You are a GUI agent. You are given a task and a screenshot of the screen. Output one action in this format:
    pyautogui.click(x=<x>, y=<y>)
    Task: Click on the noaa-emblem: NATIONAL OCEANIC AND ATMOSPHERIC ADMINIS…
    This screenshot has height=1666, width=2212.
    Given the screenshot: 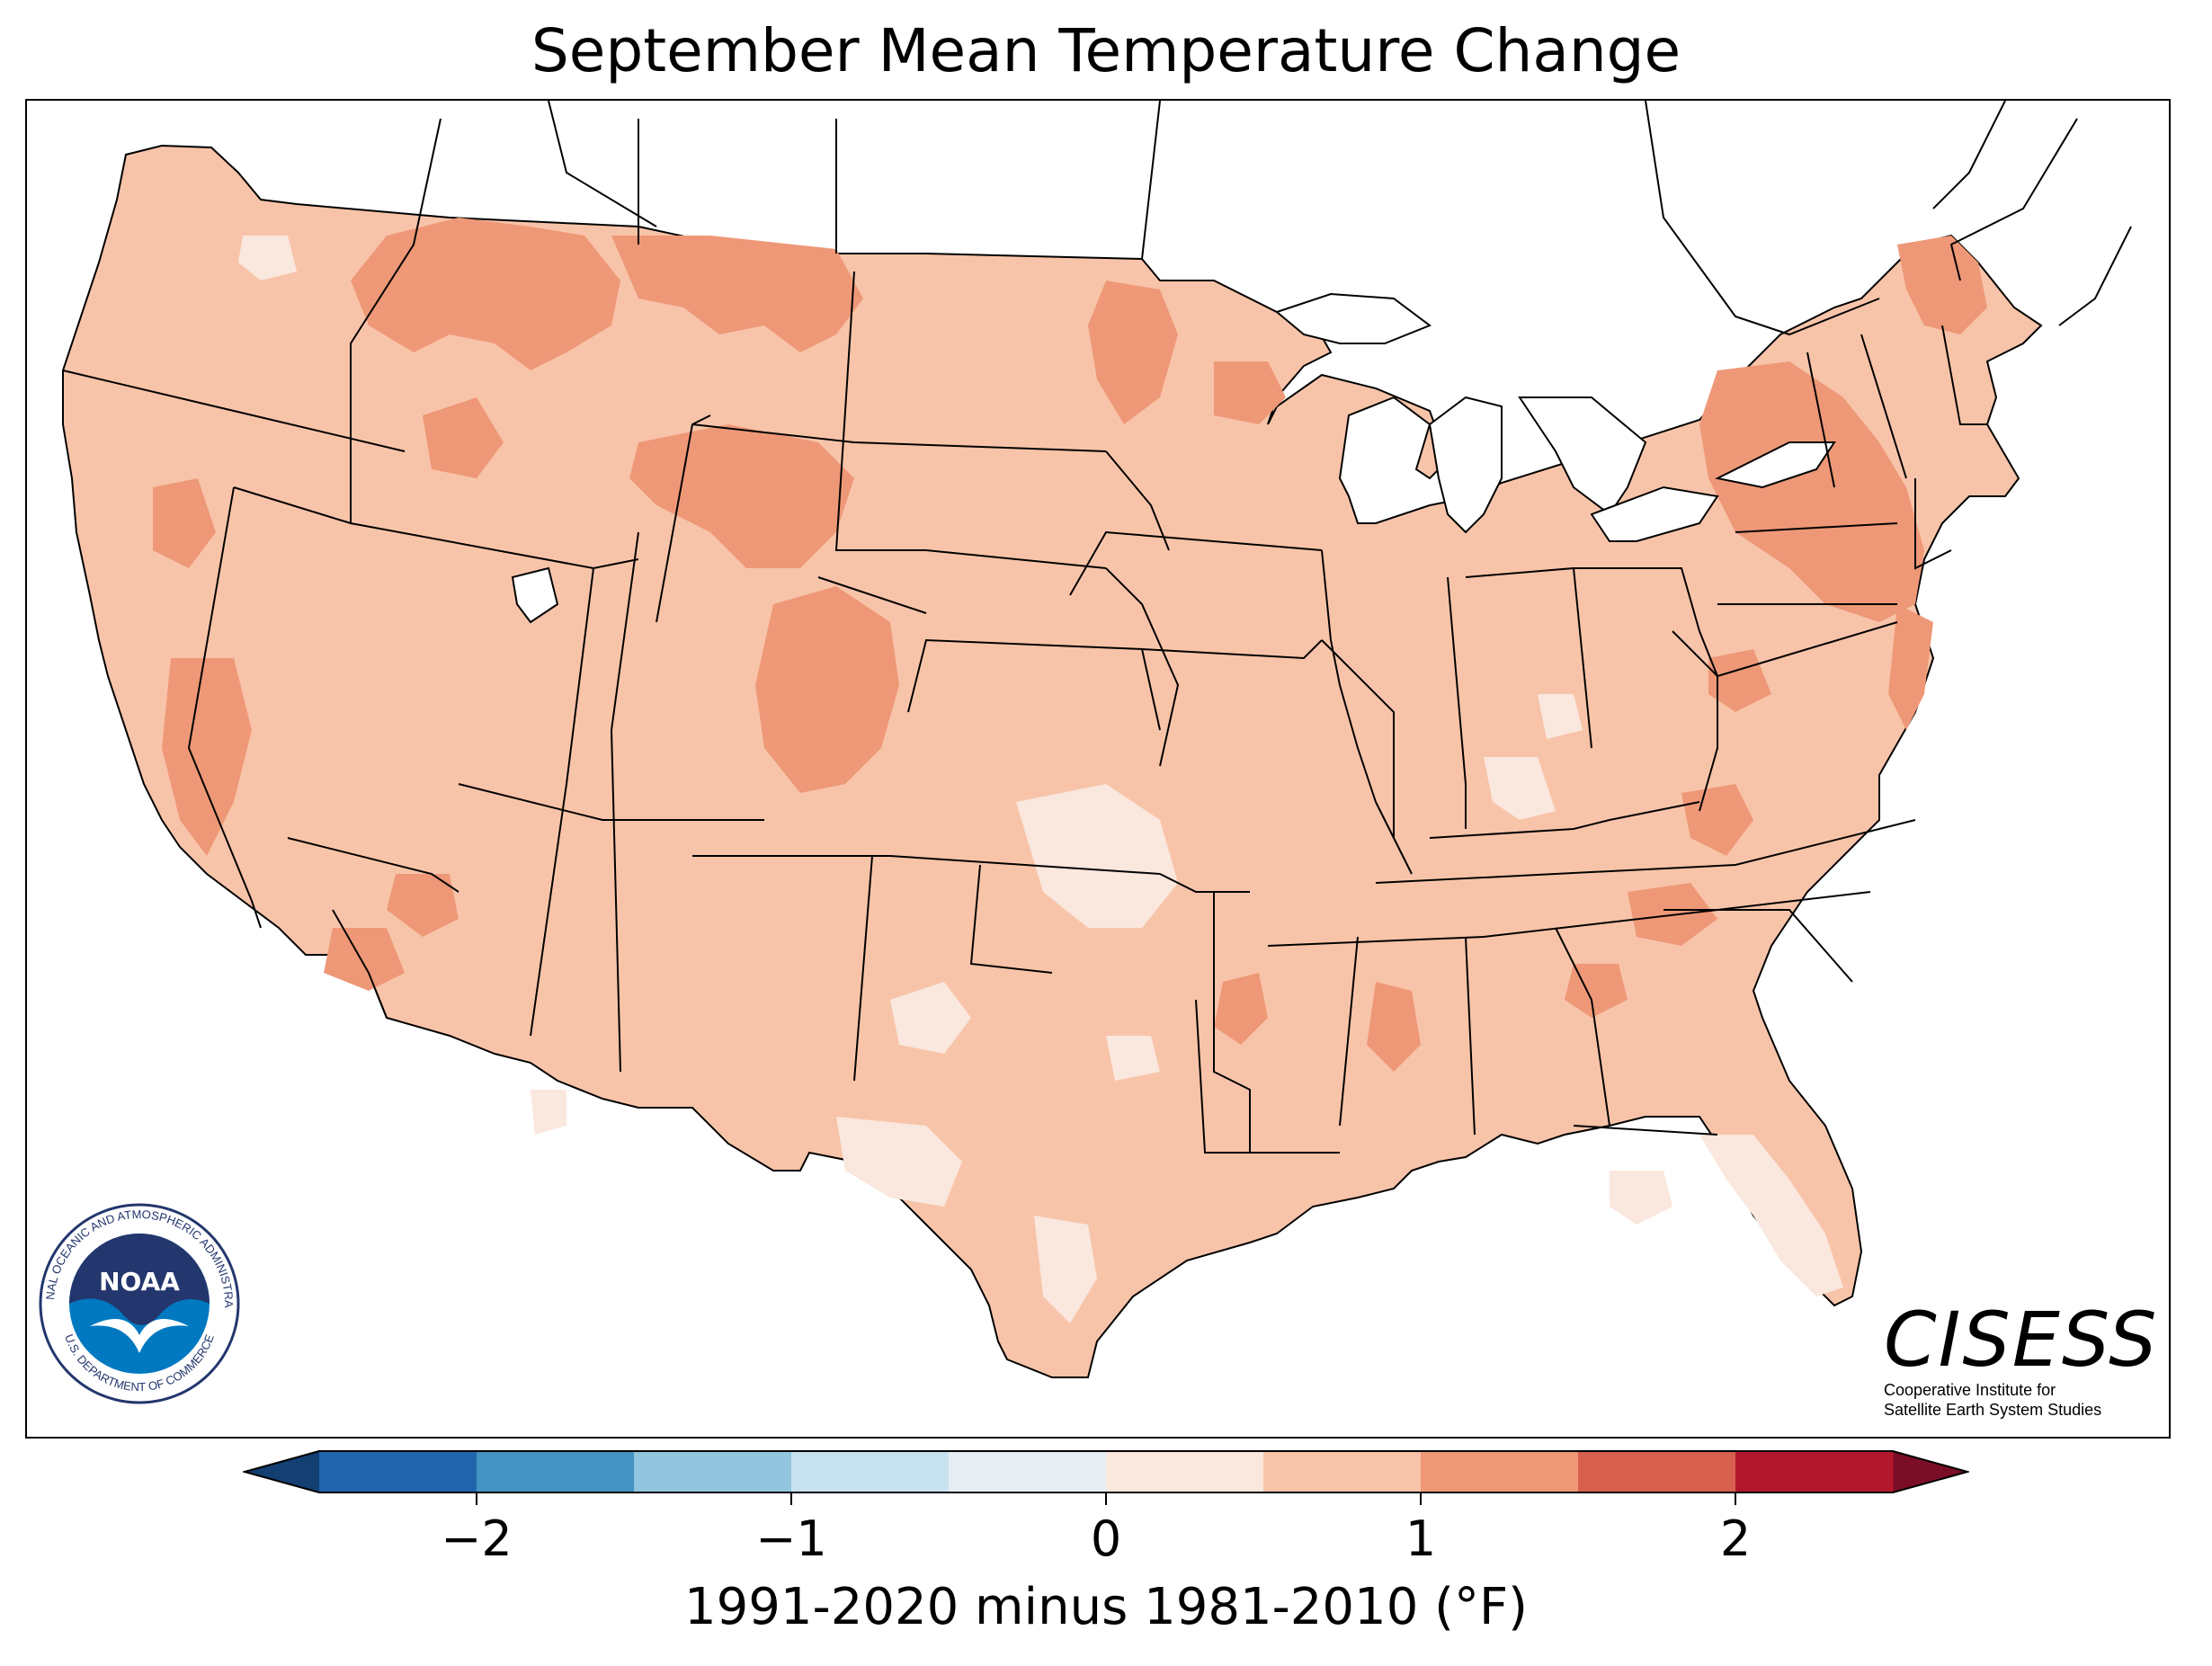 What is the action you would take?
    pyautogui.click(x=135, y=1297)
    